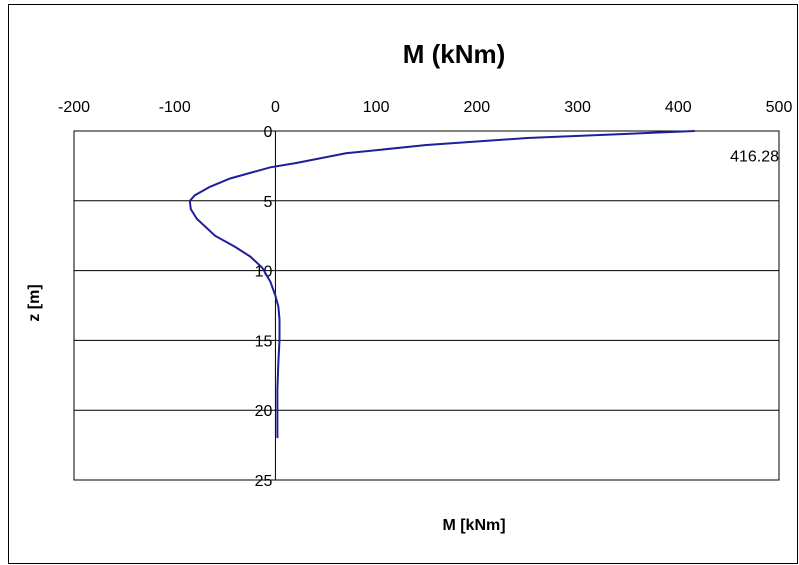  Describe the element at coordinates (268, 132) in the screenshot. I see `y-tick-label: 0` at that location.